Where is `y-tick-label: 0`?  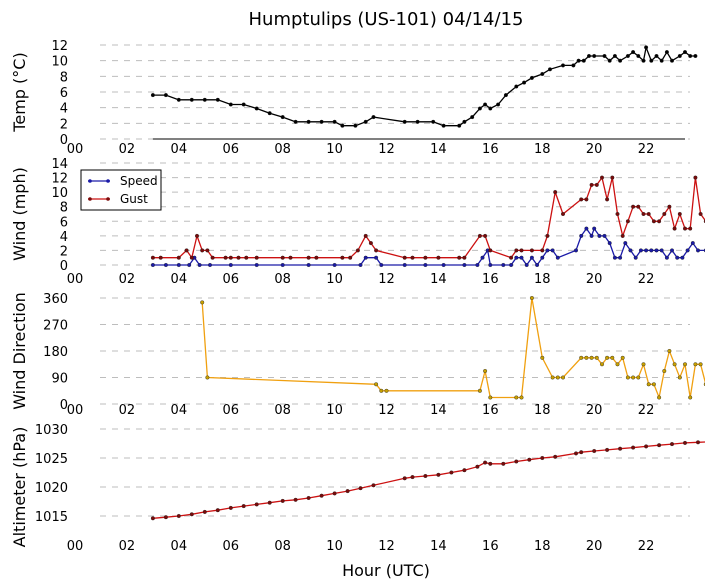
y-tick-label: 0 is located at coordinates (64, 266).